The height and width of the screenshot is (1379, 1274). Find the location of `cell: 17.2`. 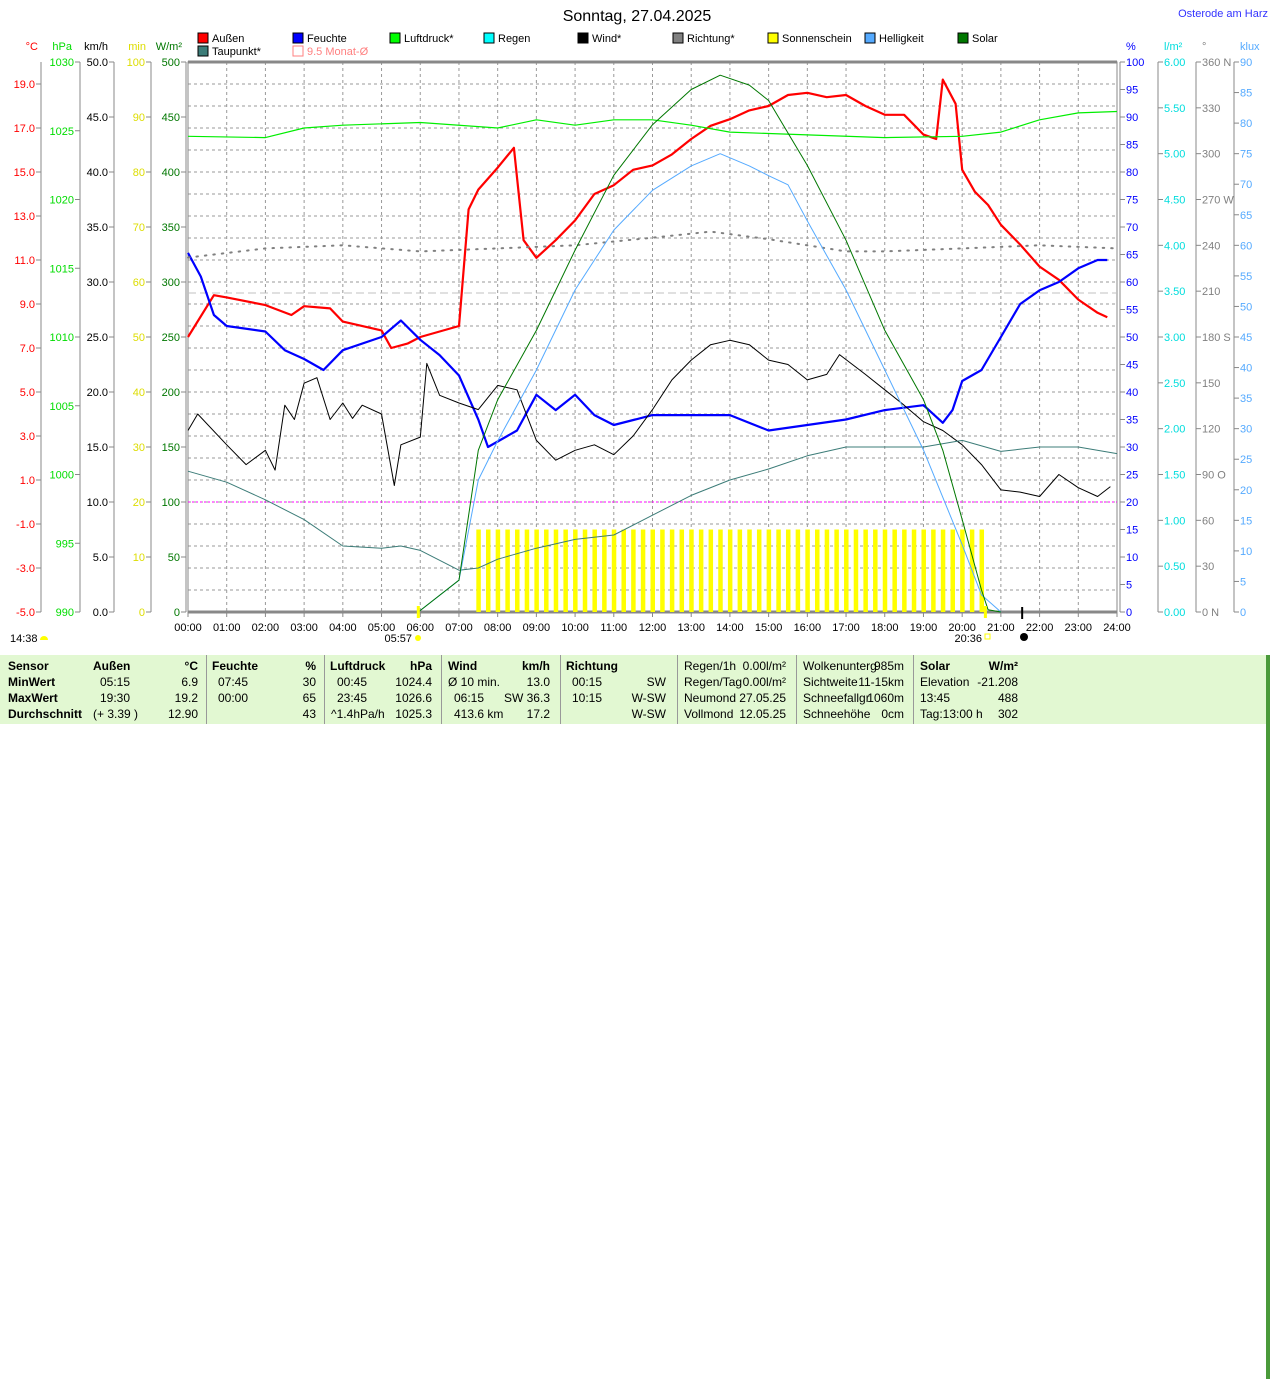

cell: 17.2 is located at coordinates (538, 714).